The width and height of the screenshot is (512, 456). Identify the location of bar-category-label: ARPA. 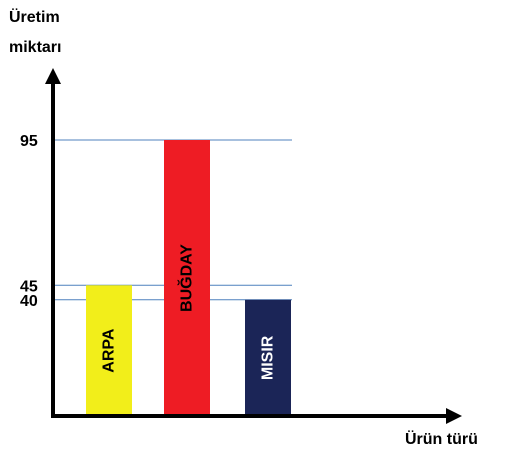
(109, 350).